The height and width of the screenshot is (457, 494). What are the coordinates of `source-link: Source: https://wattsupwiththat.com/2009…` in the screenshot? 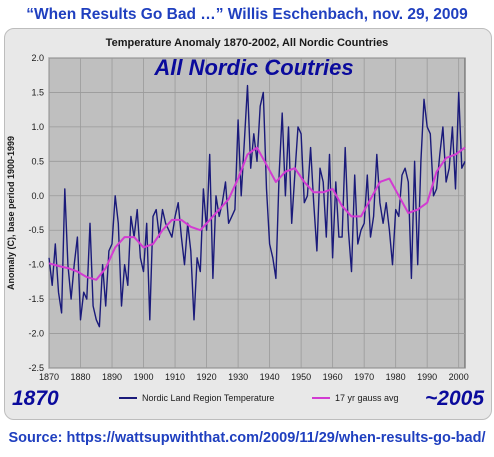 It's located at (247, 438).